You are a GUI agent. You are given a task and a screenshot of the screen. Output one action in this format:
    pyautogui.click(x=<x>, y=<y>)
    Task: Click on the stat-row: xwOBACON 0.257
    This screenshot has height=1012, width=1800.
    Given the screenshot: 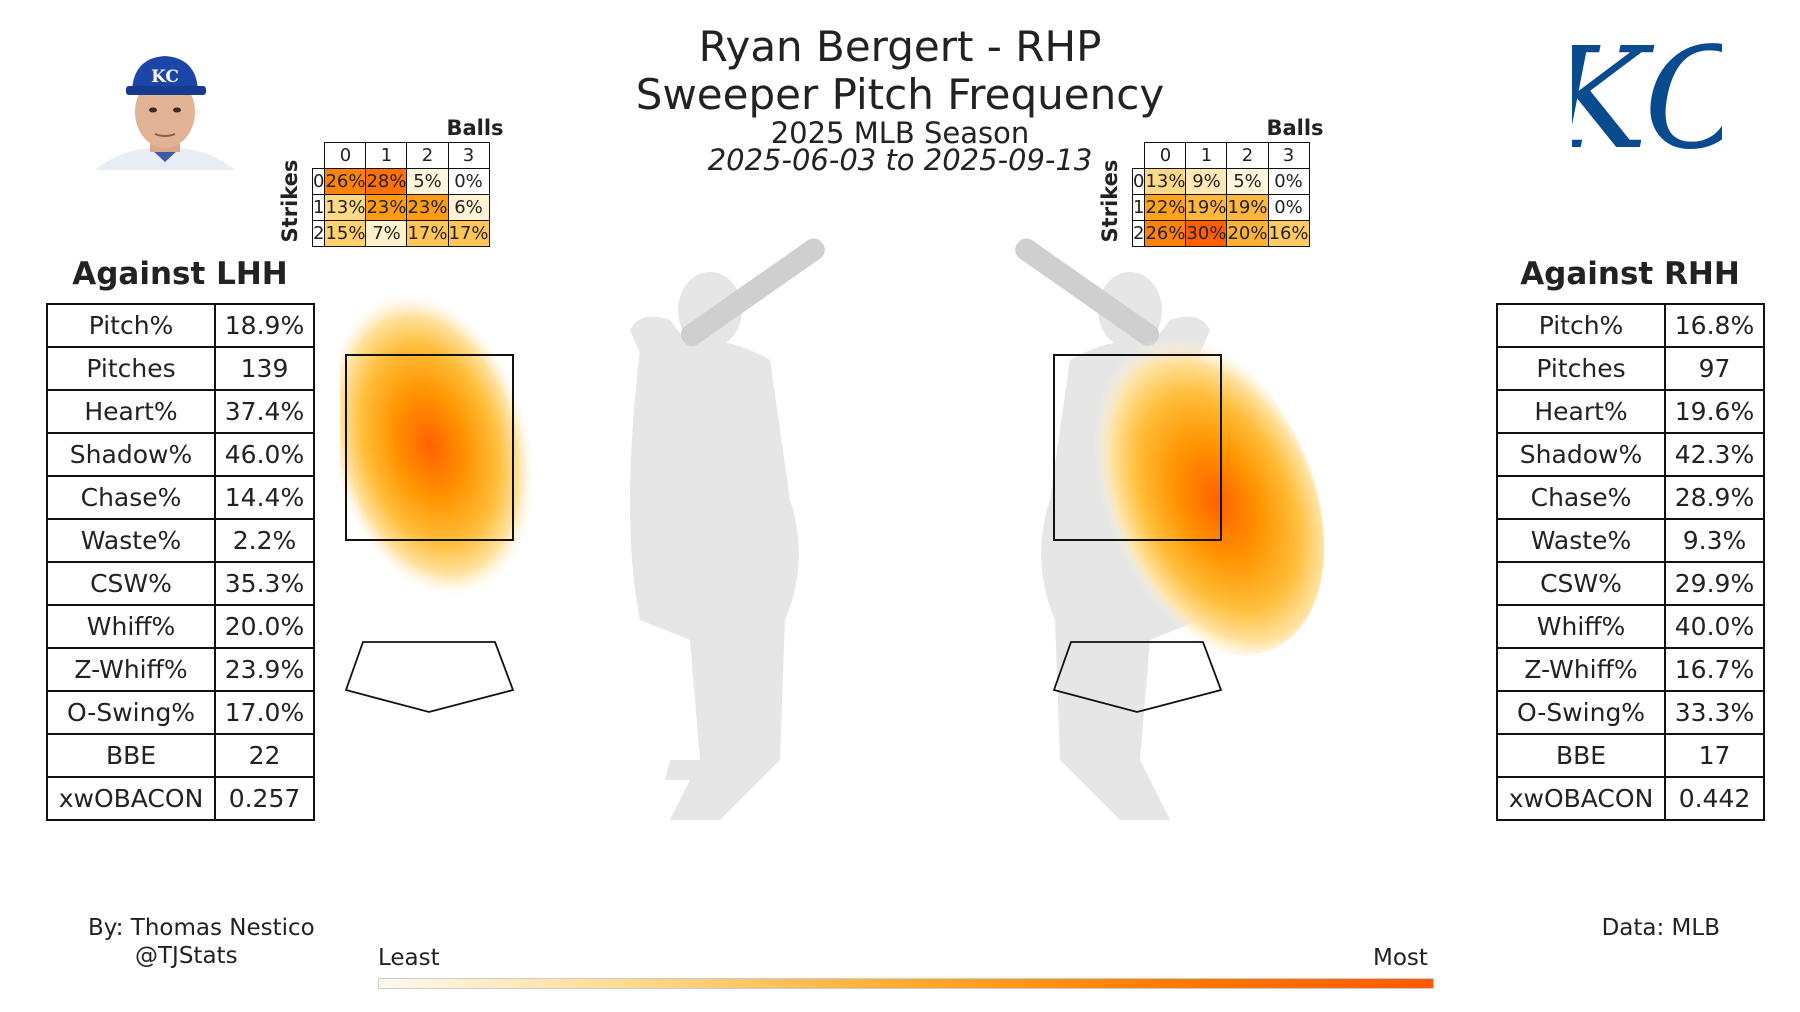 What is the action you would take?
    pyautogui.click(x=180, y=798)
    